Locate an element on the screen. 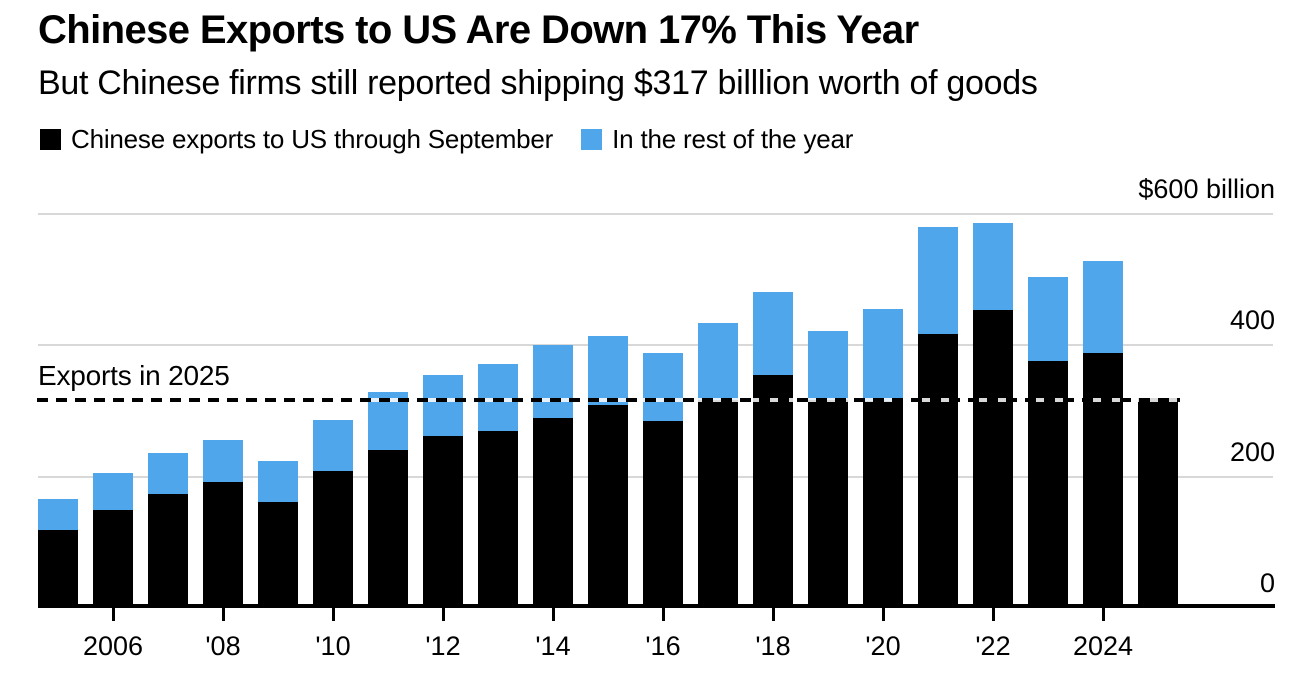 The image size is (1311, 675). reference-line-exports-2025 is located at coordinates (608, 400).